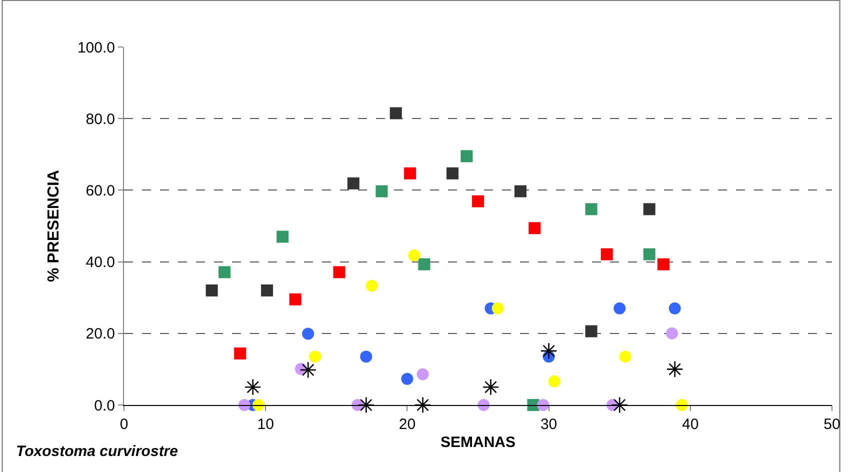 The width and height of the screenshot is (855, 472). Describe the element at coordinates (104, 405) in the screenshot. I see `y-tick-label: 0.0` at that location.